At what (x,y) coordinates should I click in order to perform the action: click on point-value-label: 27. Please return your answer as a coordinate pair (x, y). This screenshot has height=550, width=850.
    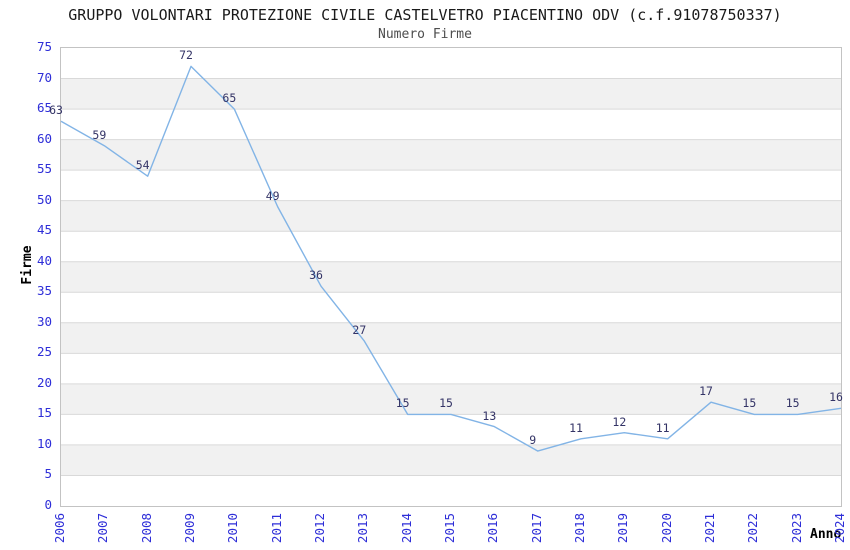
    Looking at the image, I should click on (359, 330).